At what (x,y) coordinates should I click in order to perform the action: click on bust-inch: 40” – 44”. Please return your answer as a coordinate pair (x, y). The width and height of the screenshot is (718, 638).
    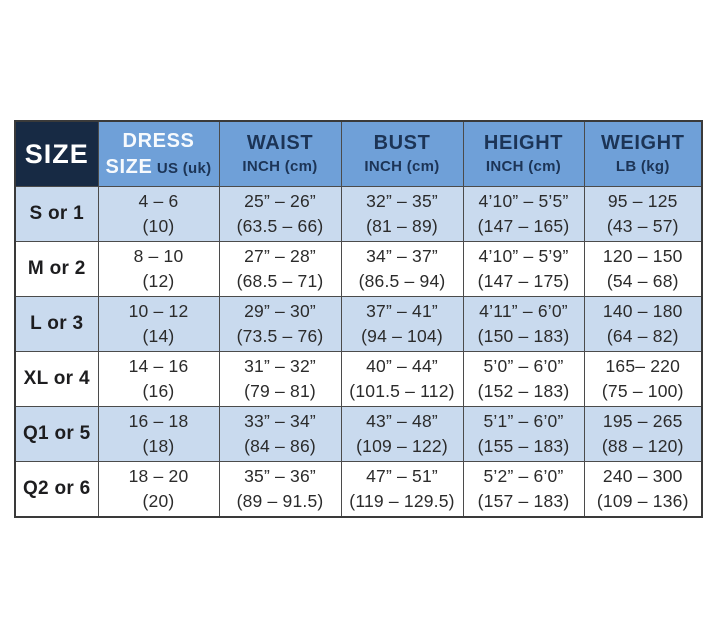
    Looking at the image, I should click on (402, 366).